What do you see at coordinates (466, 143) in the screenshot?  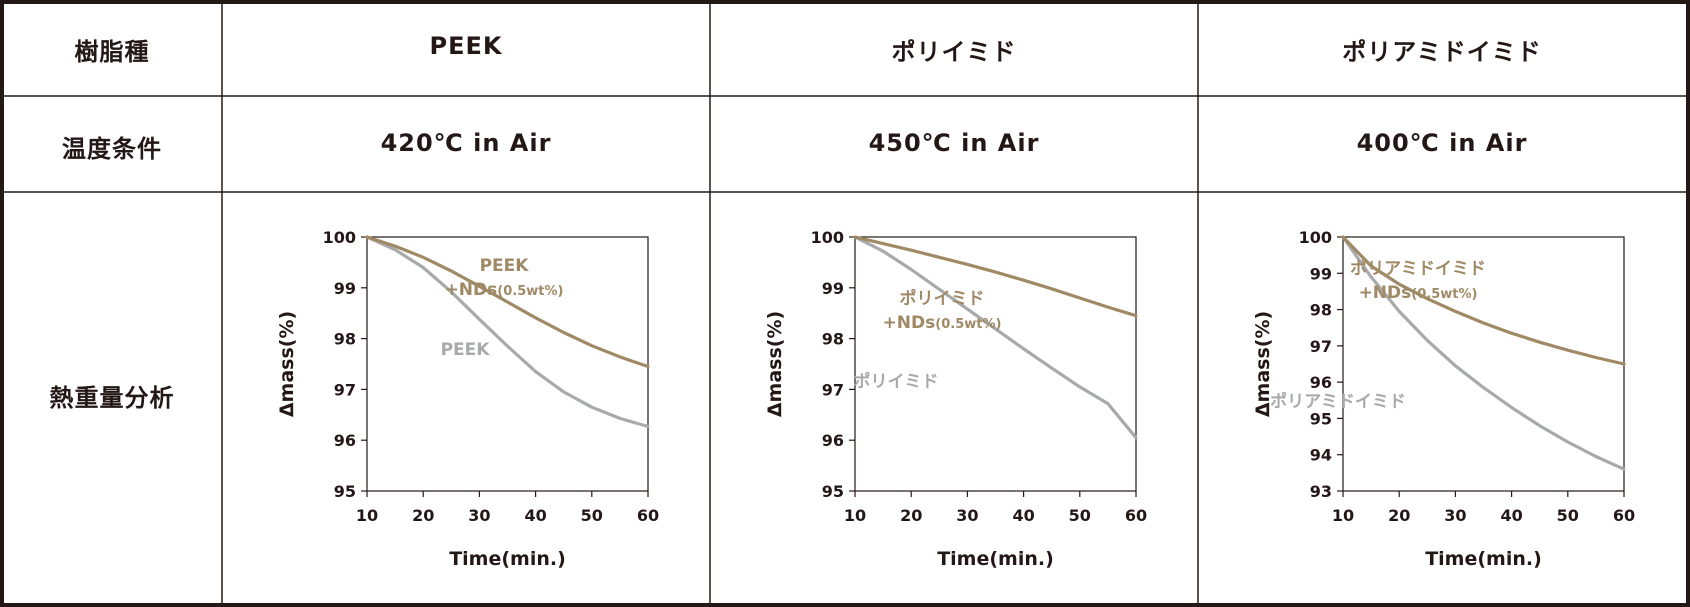 I see `condition-peek: 420℃ in Air` at bounding box center [466, 143].